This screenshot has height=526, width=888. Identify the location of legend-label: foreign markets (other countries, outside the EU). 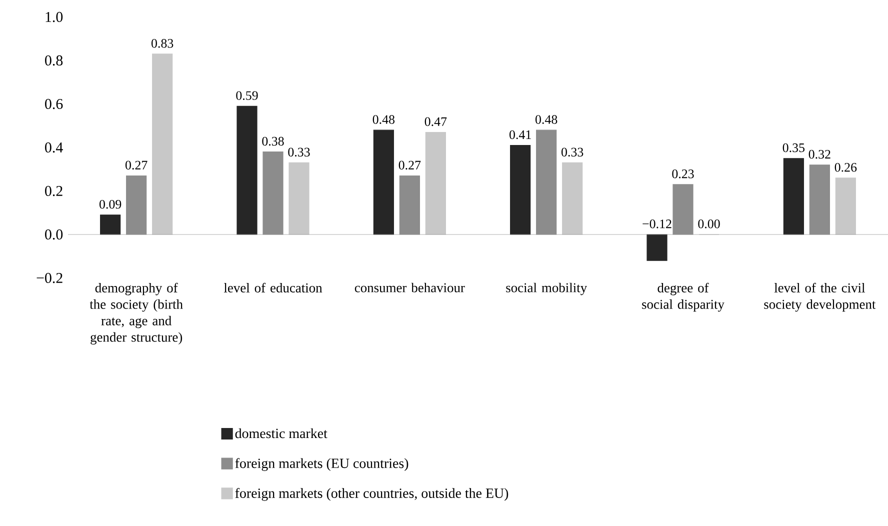
(371, 494).